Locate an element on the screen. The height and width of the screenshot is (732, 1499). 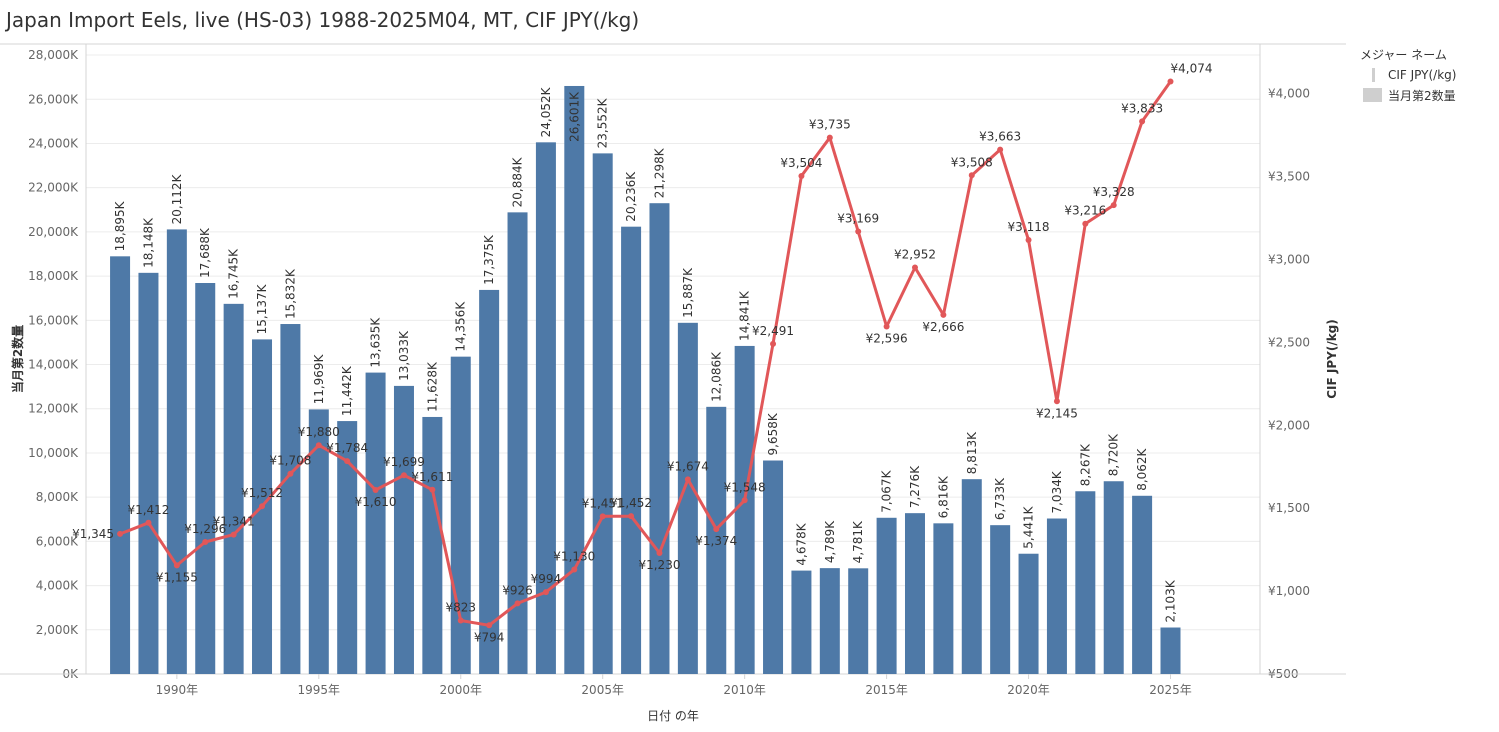
x-tick-label: 2005年 is located at coordinates (602, 690).